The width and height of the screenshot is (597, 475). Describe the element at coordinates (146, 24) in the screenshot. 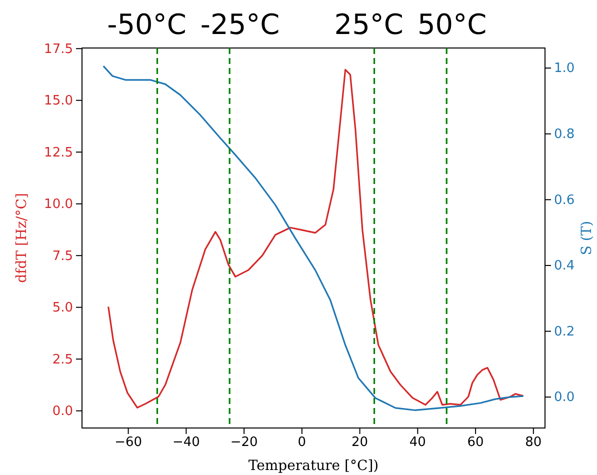

I see `ref-line-label: -50°C` at that location.